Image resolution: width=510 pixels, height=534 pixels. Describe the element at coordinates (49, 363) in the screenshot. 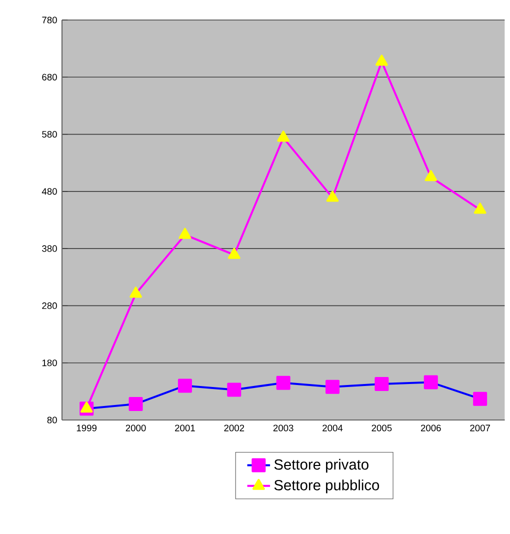

I see `y-tick-label: 180` at that location.